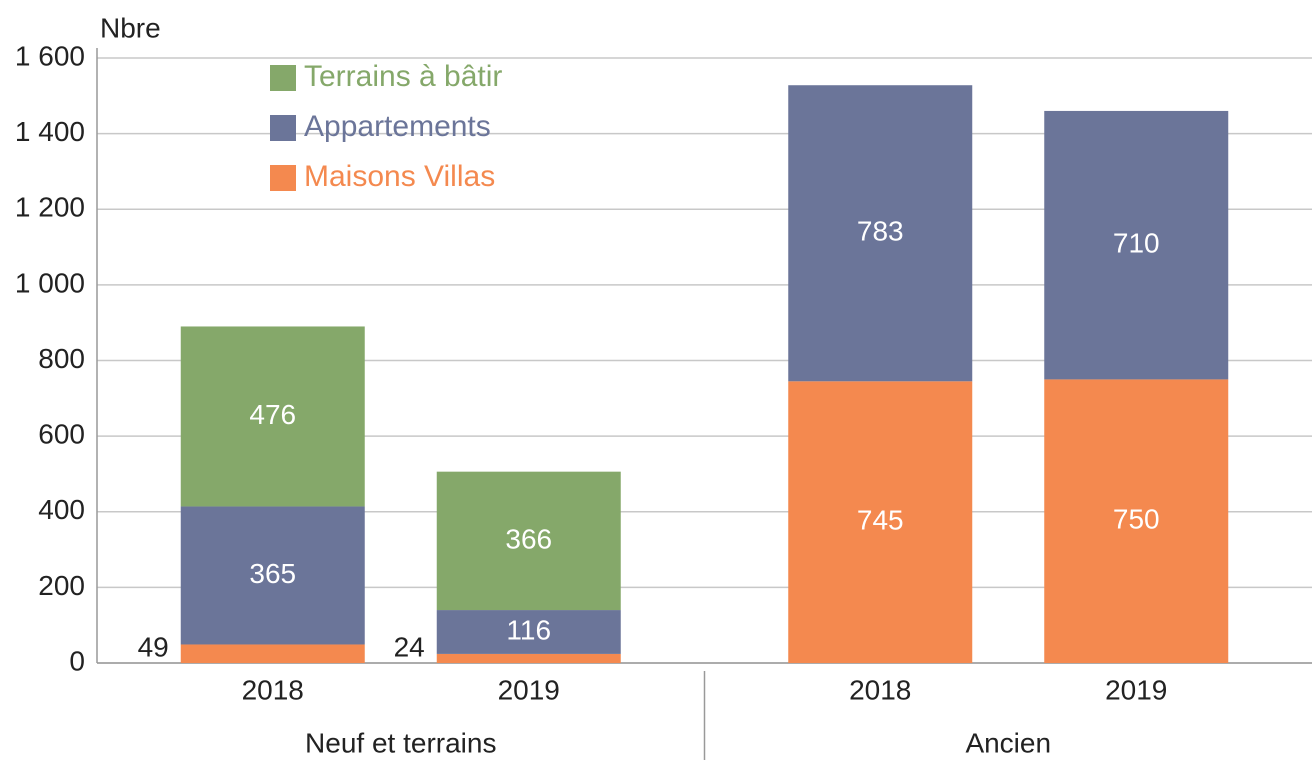 The height and width of the screenshot is (766, 1312). I want to click on legend-label: Maisons Villas, so click(399, 176).